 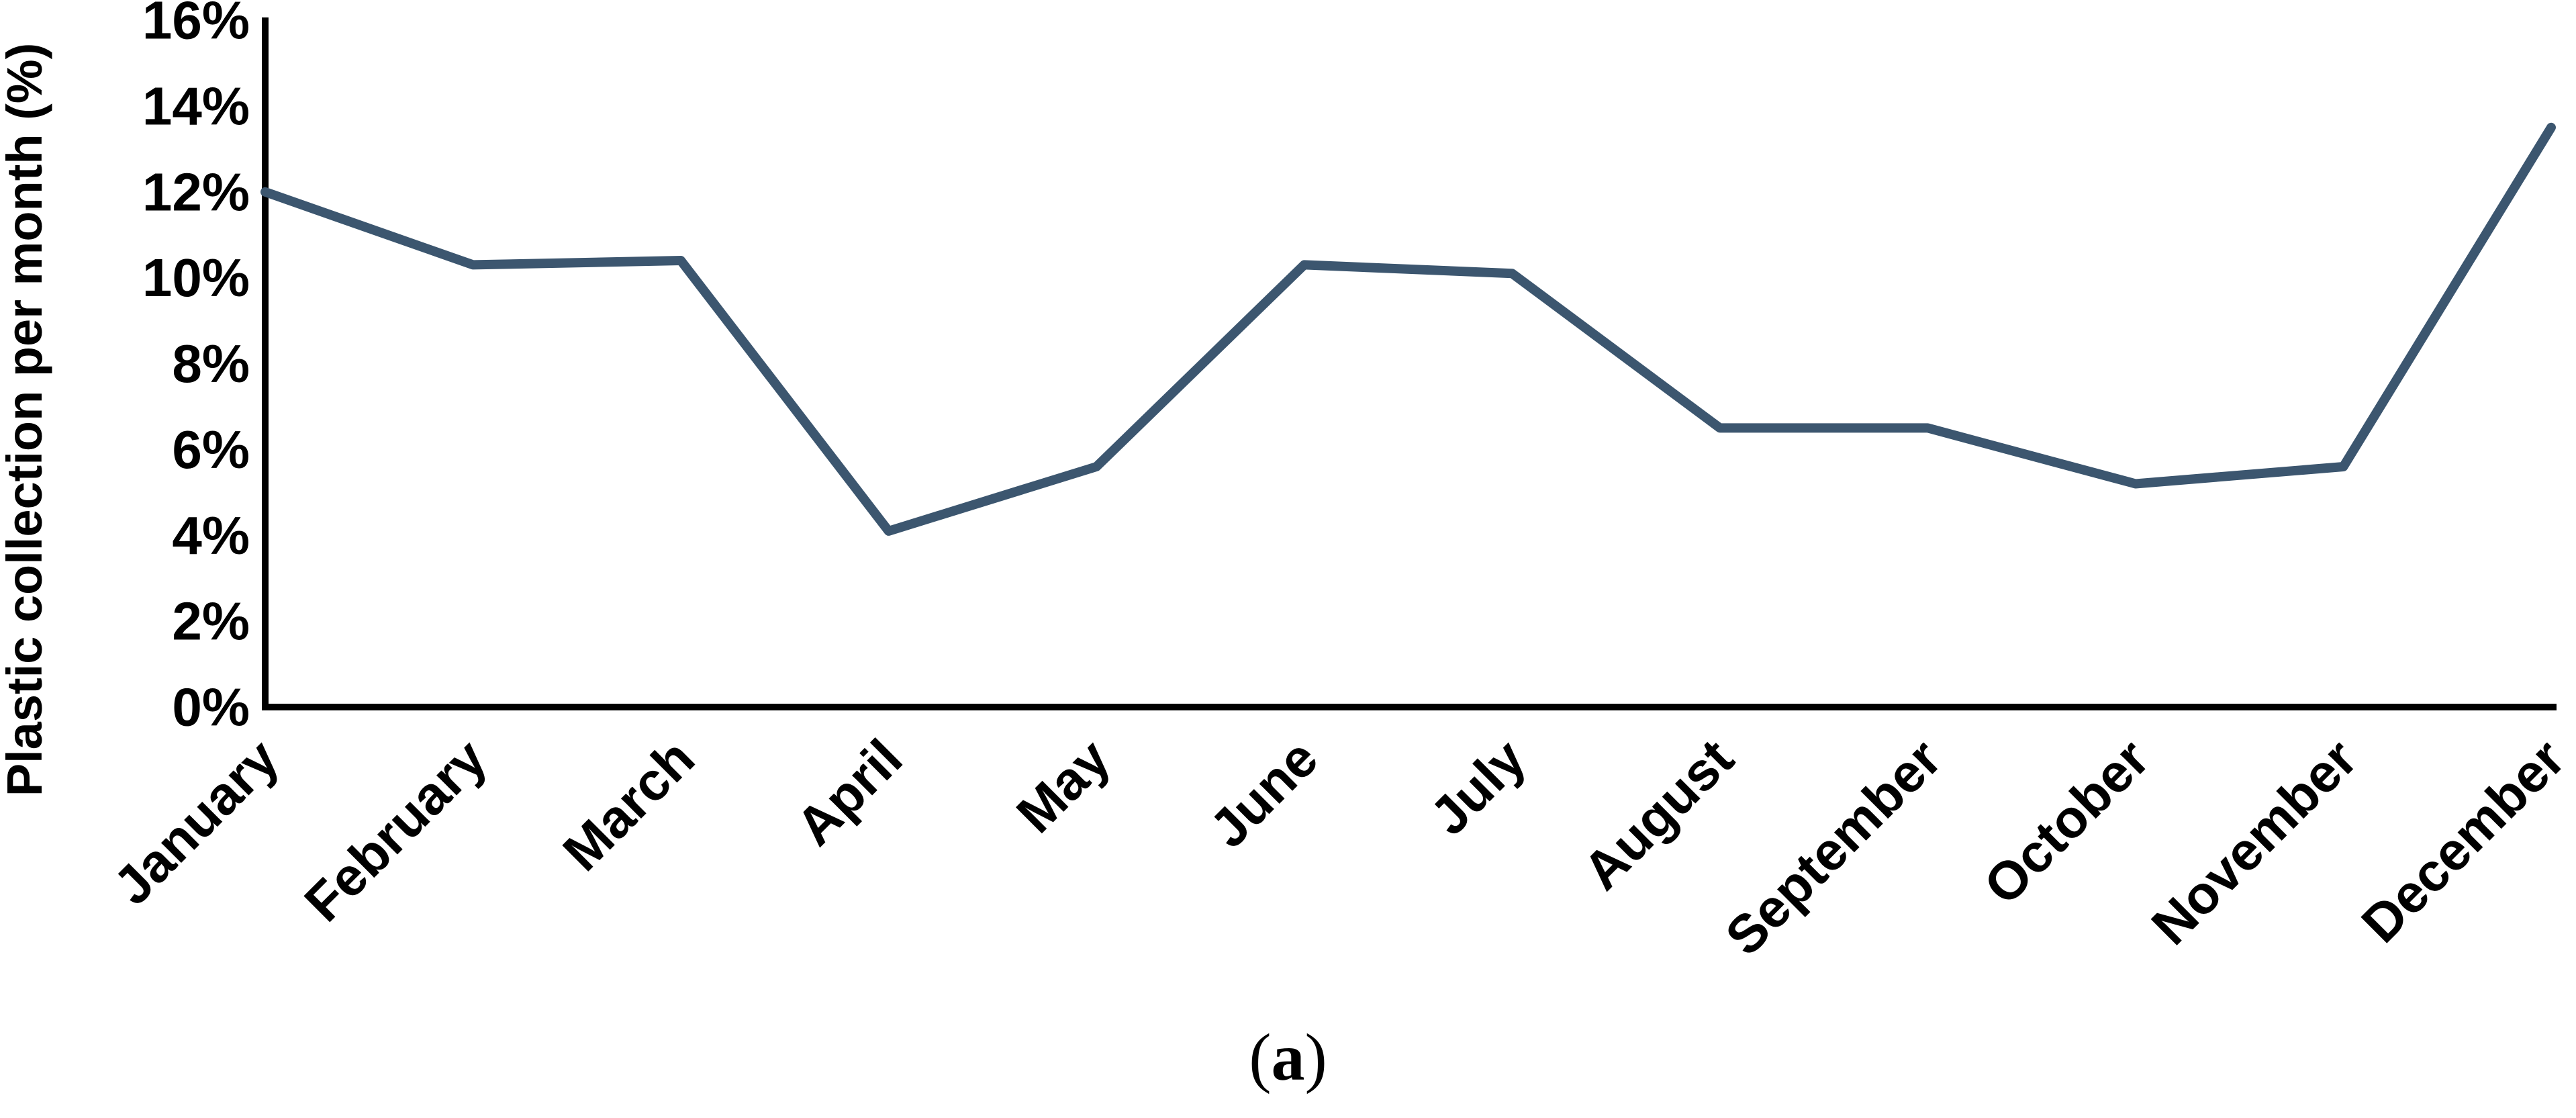 I want to click on caption-letter: a, so click(x=1288, y=1057).